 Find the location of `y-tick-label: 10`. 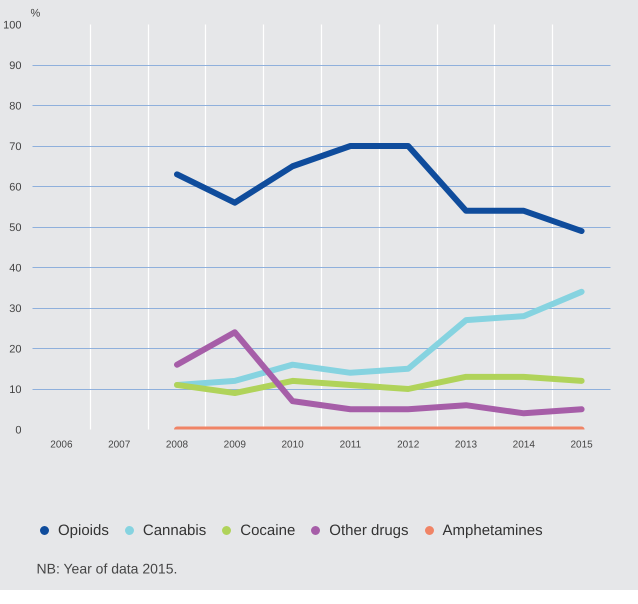

y-tick-label: 10 is located at coordinates (15, 390).